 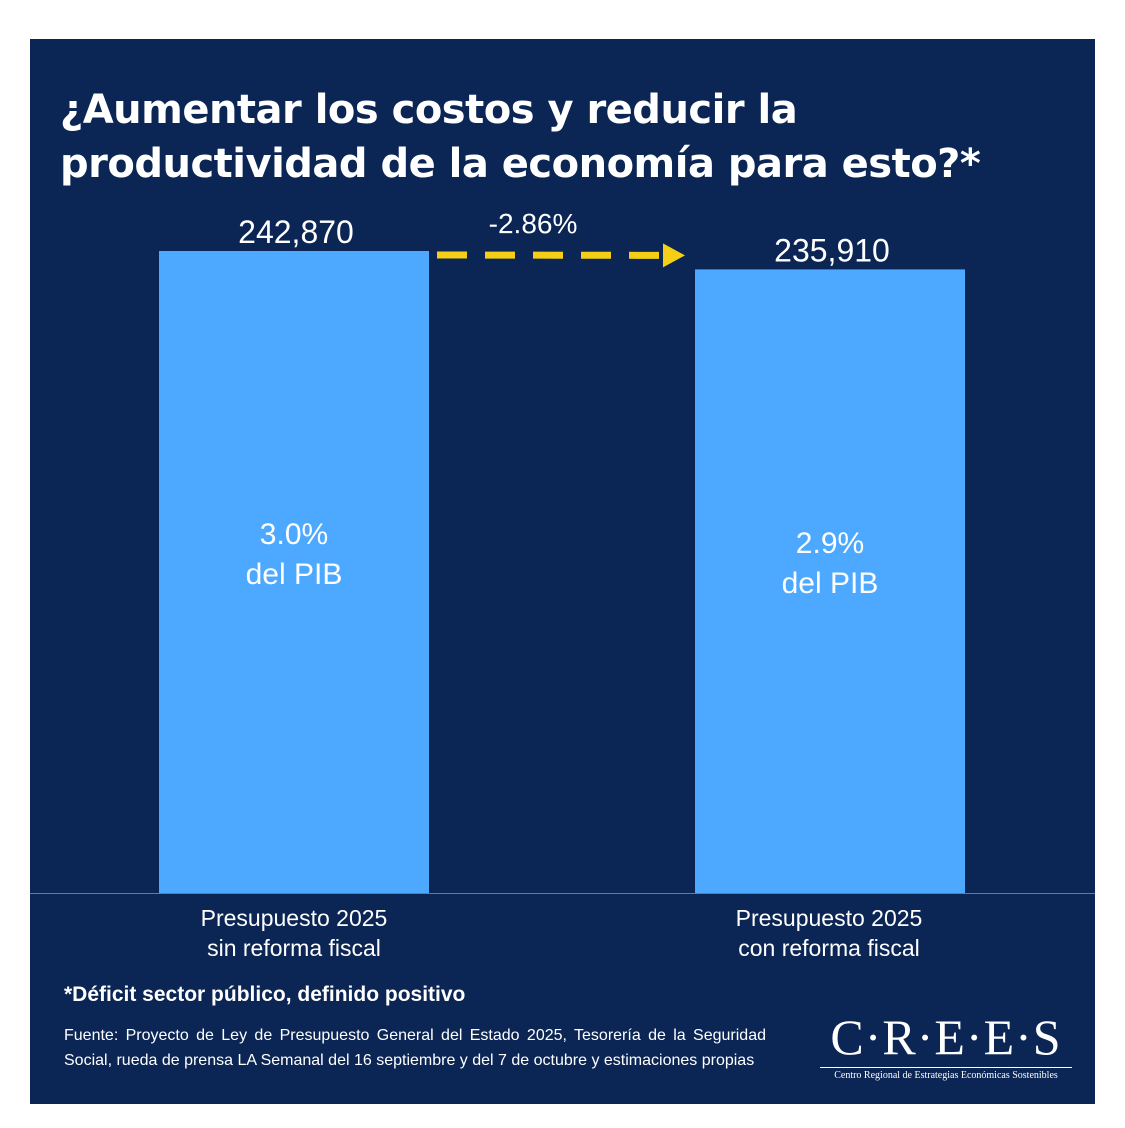 I want to click on bar-2-pct-label: 2.9%, so click(x=830, y=543).